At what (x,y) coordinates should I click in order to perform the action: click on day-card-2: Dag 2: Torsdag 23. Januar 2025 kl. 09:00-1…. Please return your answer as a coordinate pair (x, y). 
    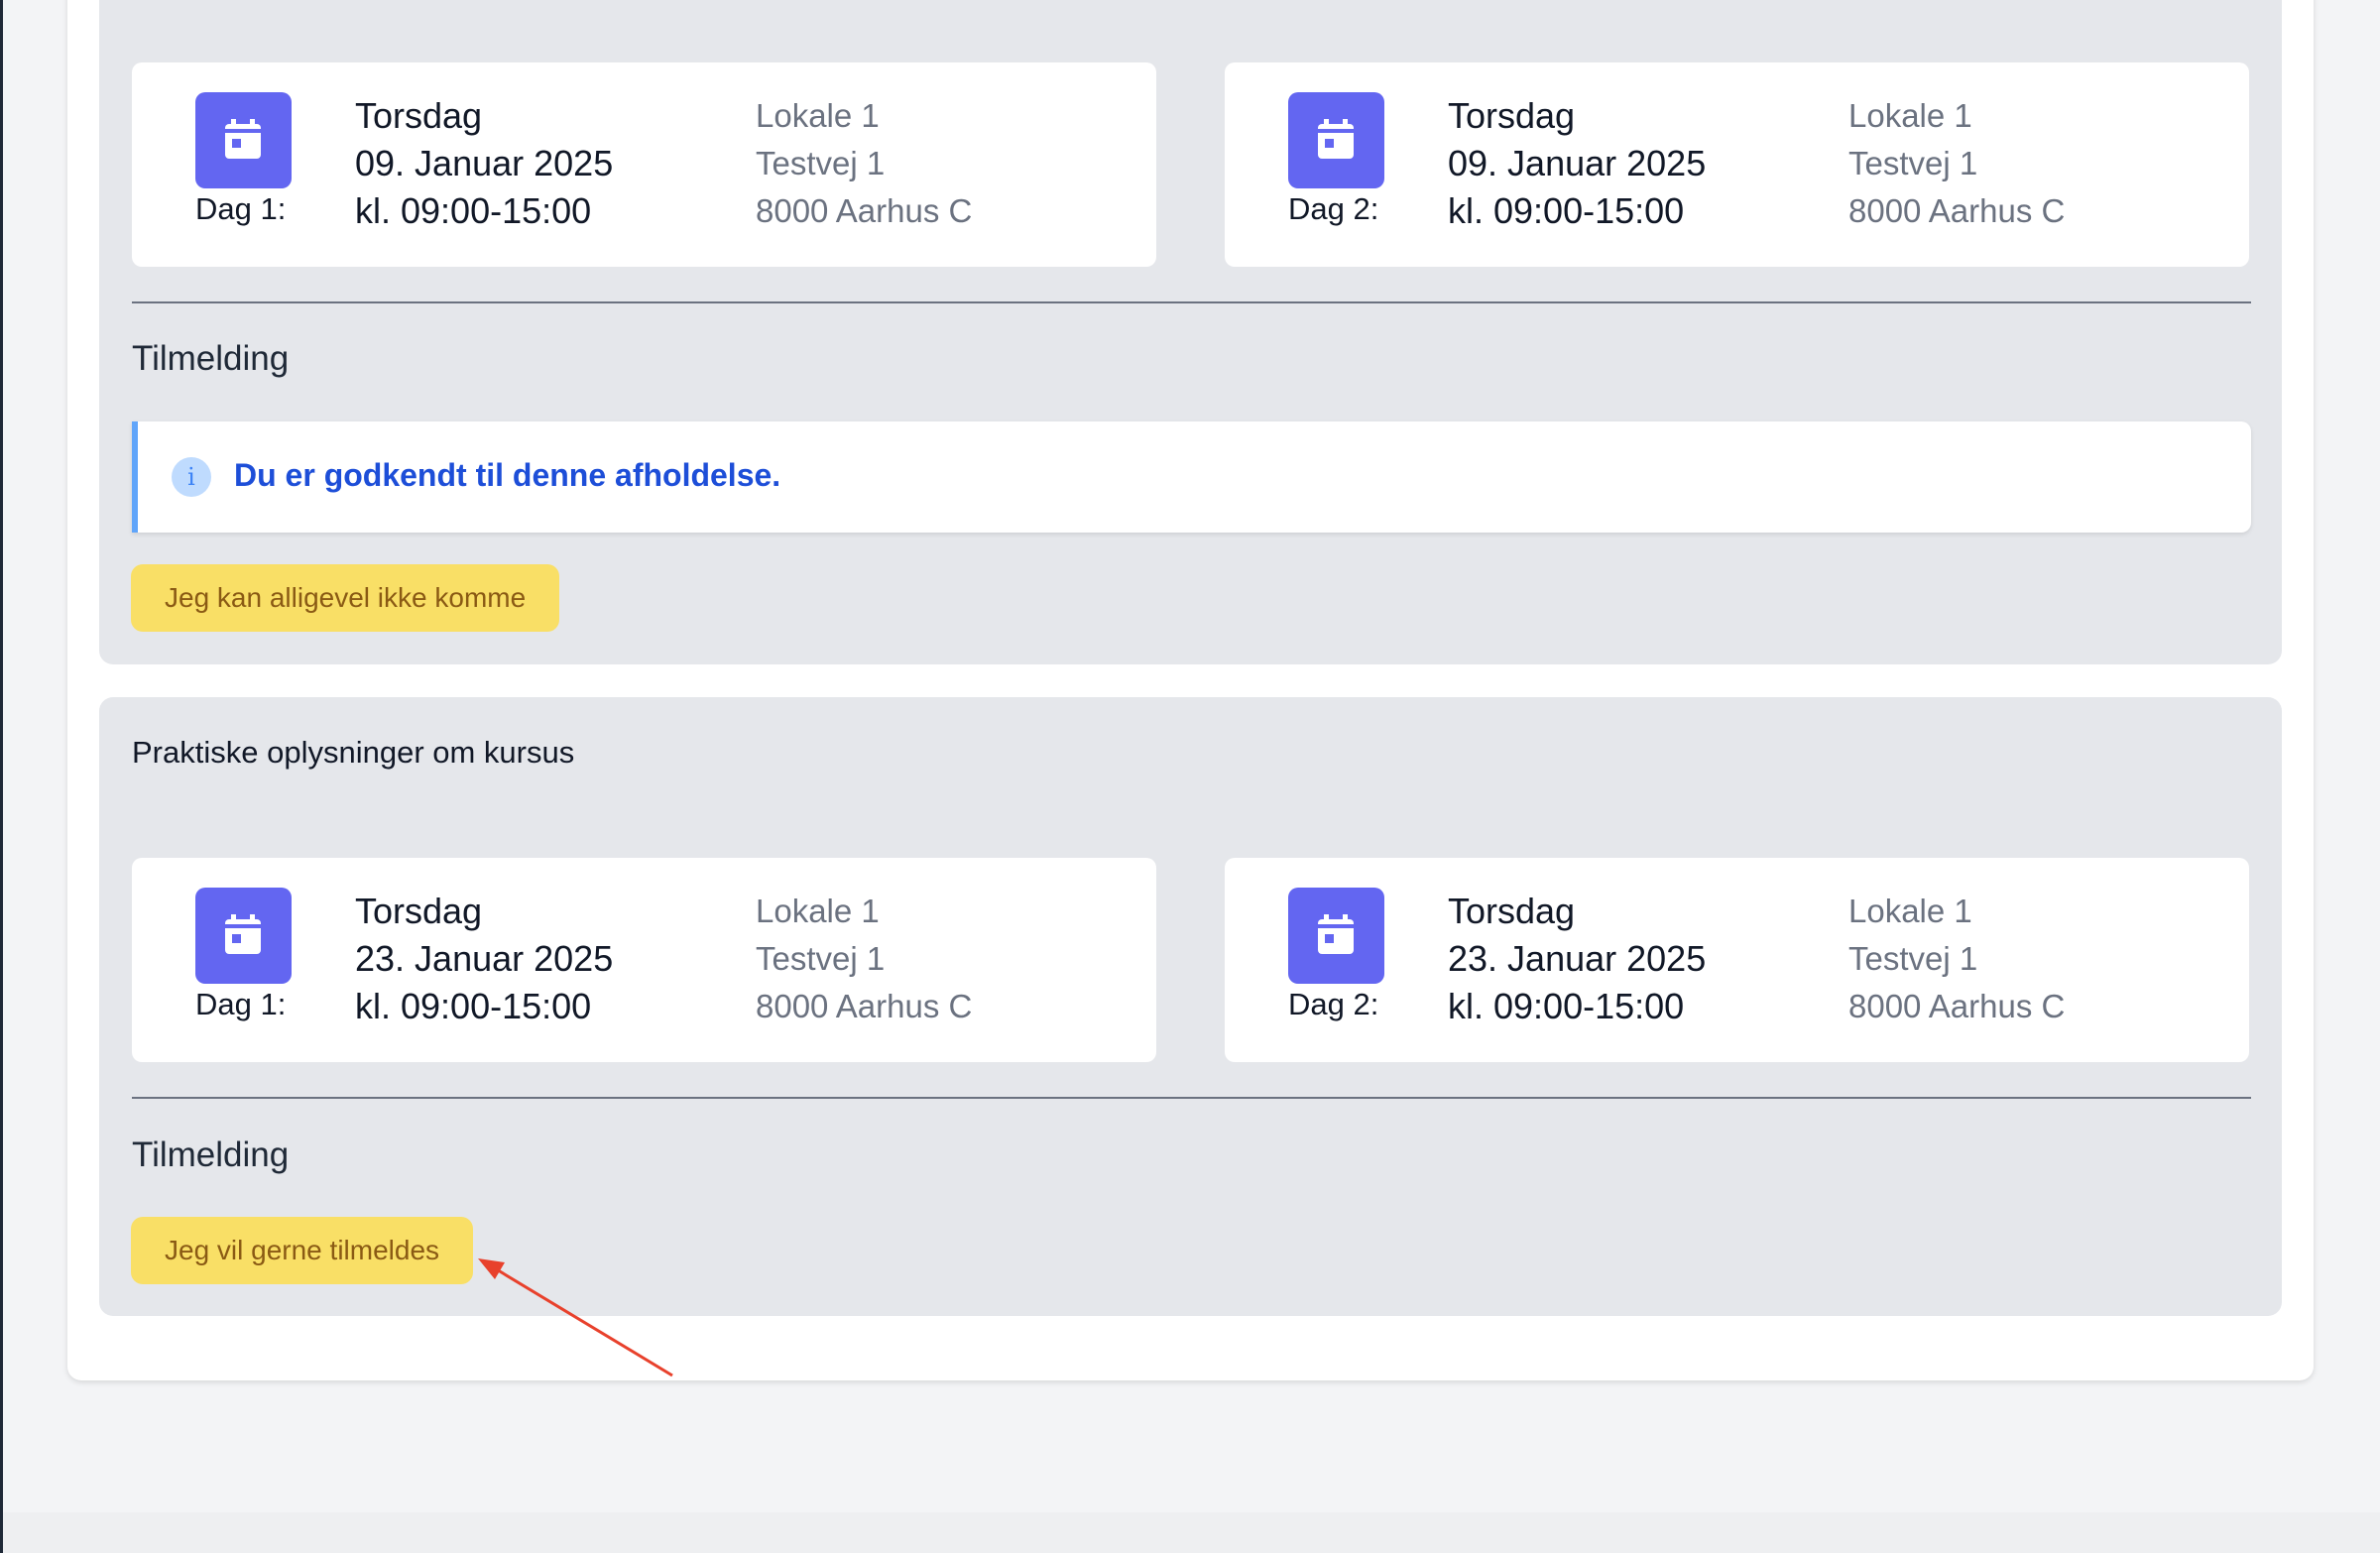
    Looking at the image, I should click on (1737, 960).